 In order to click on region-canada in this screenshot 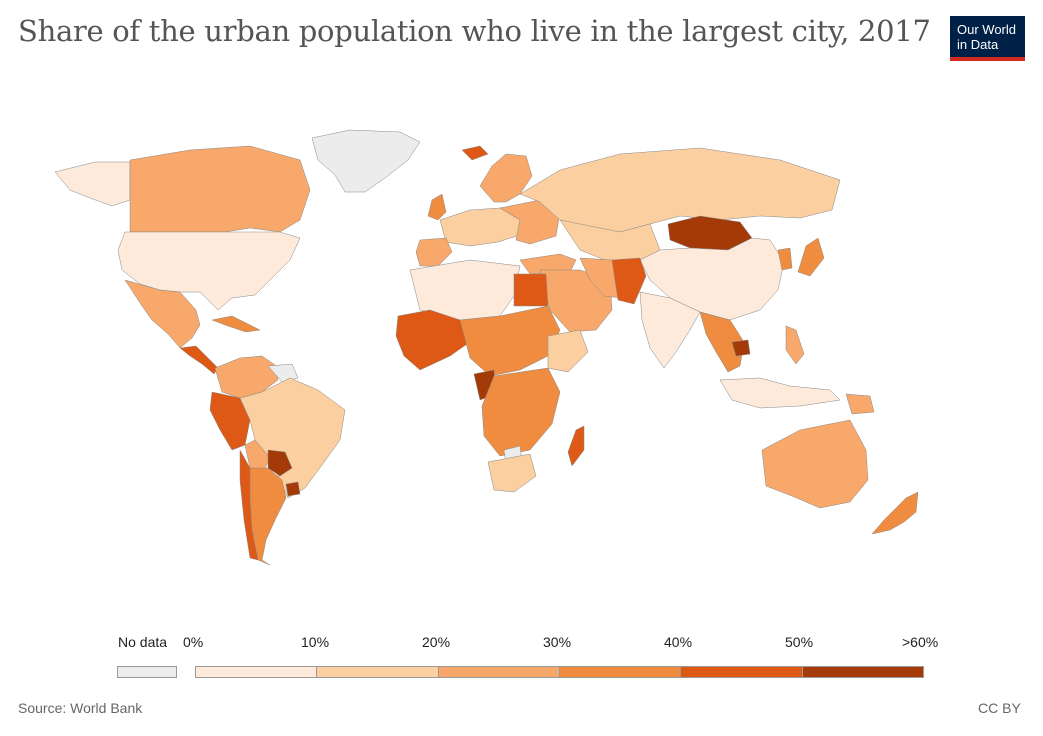, I will do `click(220, 189)`.